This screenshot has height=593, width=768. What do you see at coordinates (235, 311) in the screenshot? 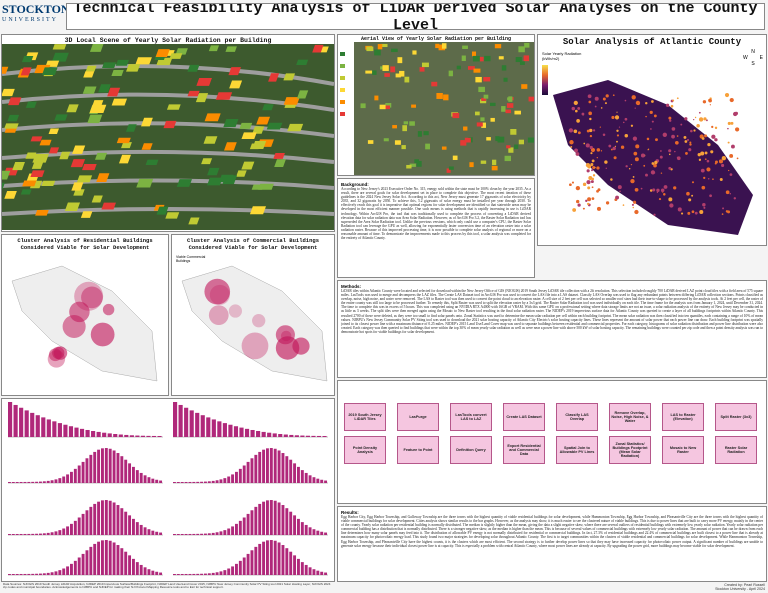
I see `hotspot` at bounding box center [235, 311].